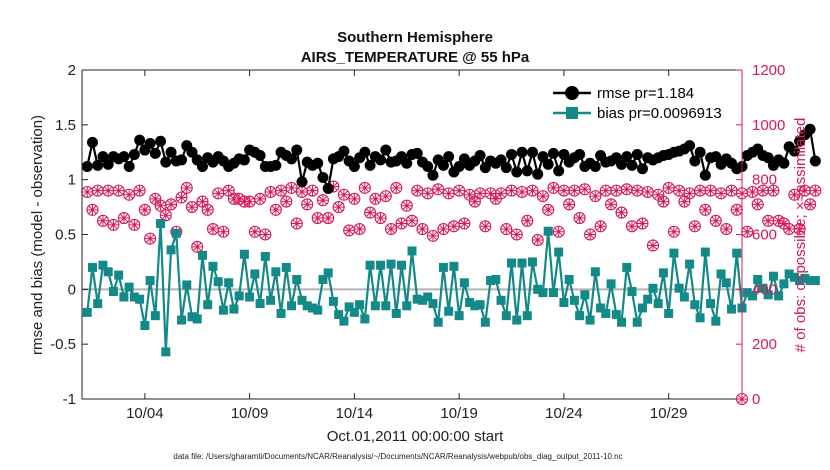  Describe the element at coordinates (768, 125) in the screenshot. I see `y-tick-label-right: 1000` at that location.